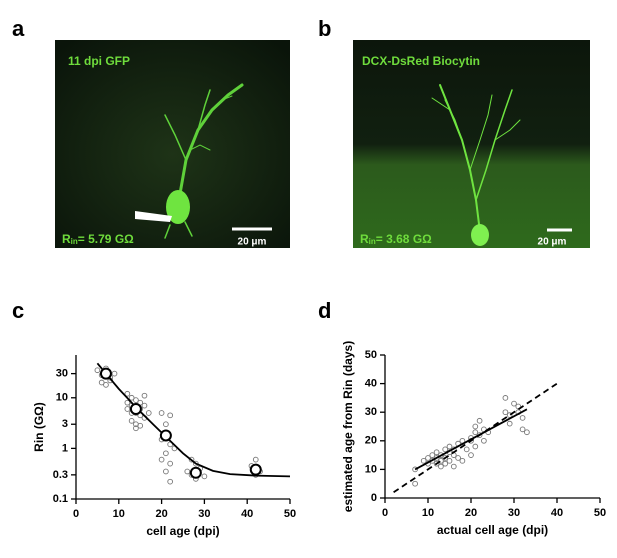  I want to click on y-tick-label: 0.3, so click(60, 475).